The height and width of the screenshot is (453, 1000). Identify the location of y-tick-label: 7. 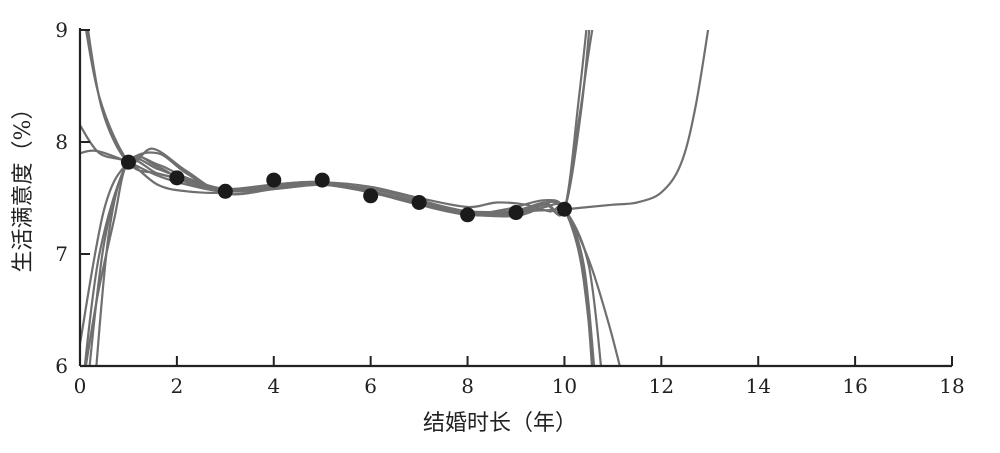
(61, 254).